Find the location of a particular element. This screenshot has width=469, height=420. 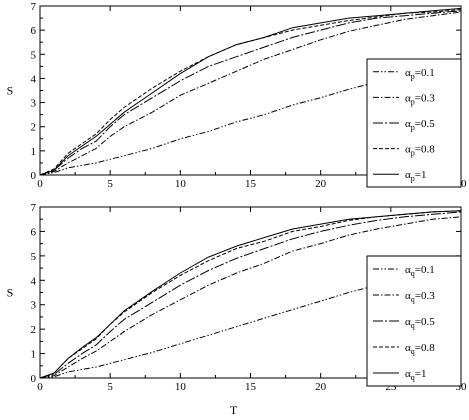

legend-label: αp=0.5 is located at coordinates (420, 125).